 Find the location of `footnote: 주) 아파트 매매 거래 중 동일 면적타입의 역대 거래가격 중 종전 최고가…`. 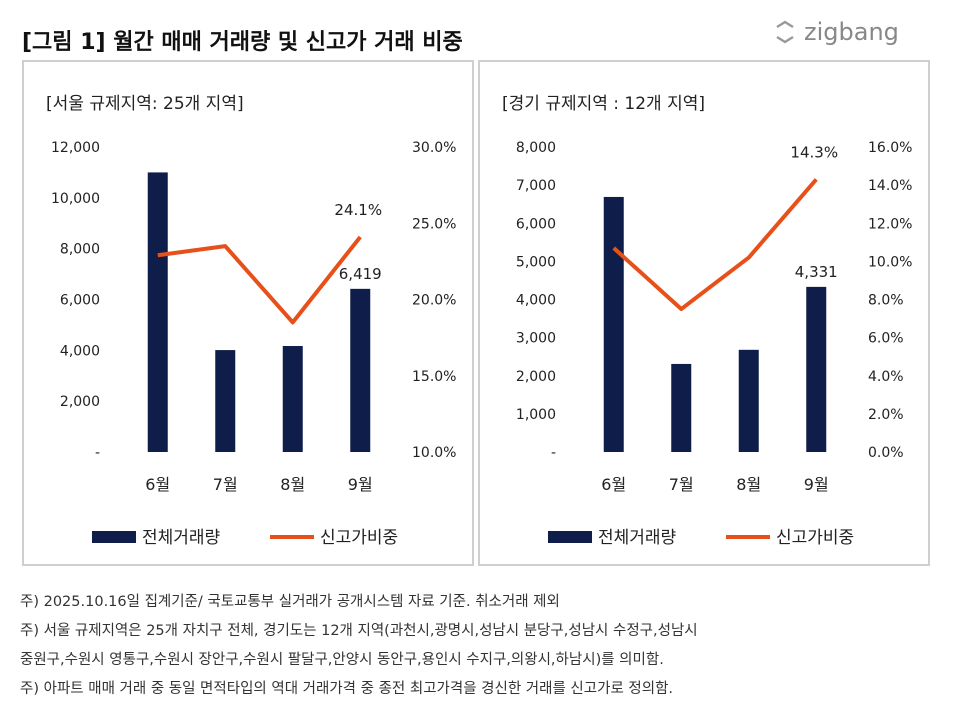

footnote: 주) 아파트 매매 거래 중 동일 면적타입의 역대 거래가격 중 종전 최고가… is located at coordinates (347, 689).